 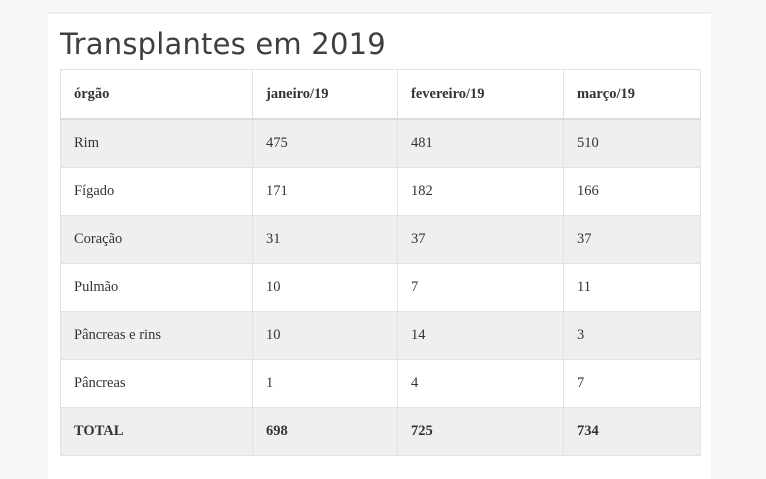 What do you see at coordinates (632, 287) in the screenshot?
I see `cell-march: 11` at bounding box center [632, 287].